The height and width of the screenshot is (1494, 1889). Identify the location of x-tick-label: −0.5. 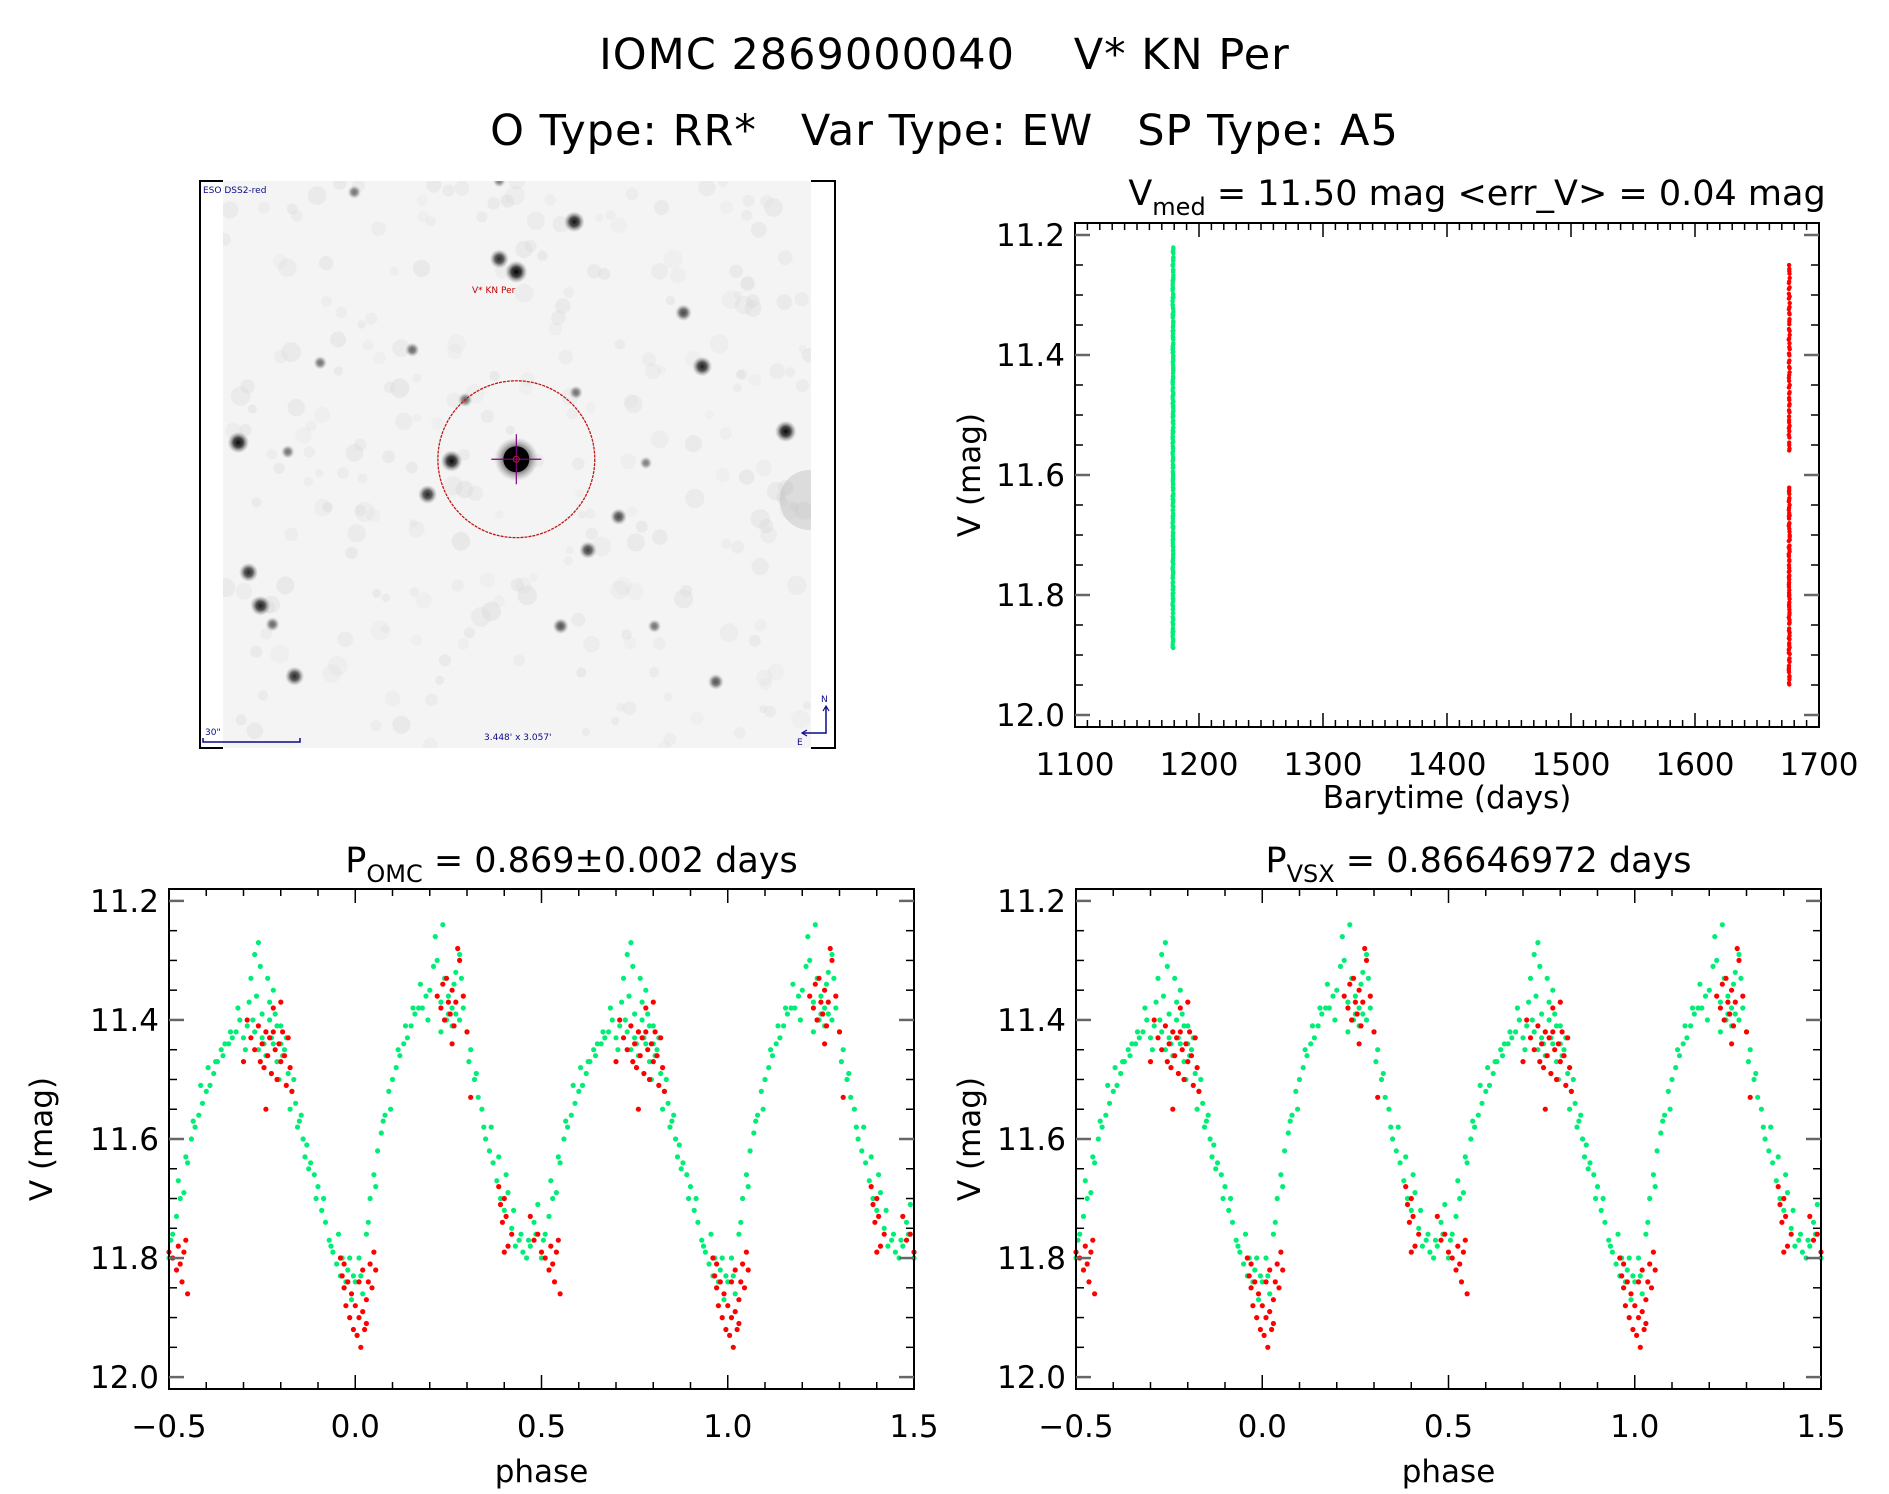
(1075, 1427).